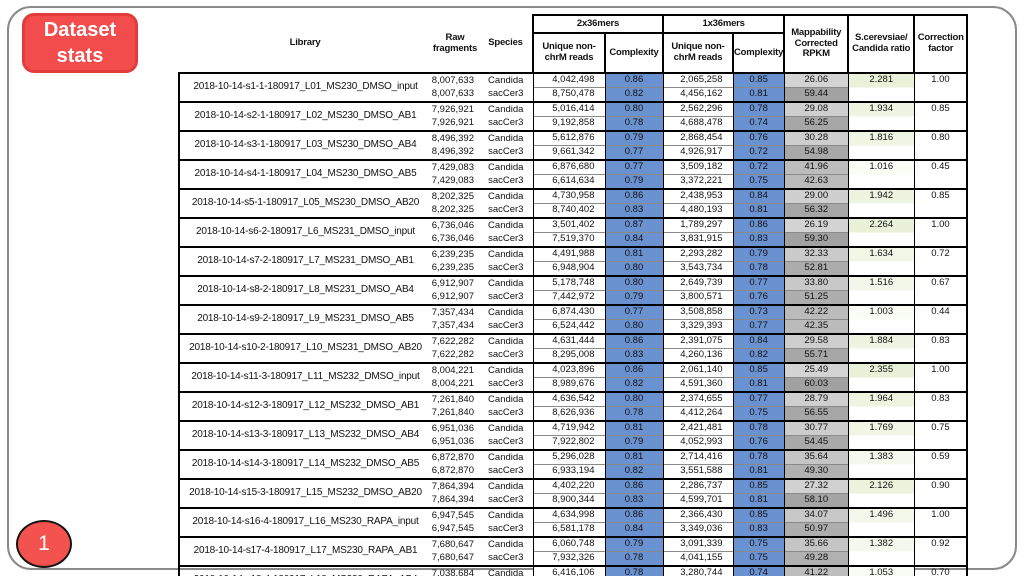  What do you see at coordinates (941, 290) in the screenshot?
I see `cell-correction-factor: 0.67` at bounding box center [941, 290].